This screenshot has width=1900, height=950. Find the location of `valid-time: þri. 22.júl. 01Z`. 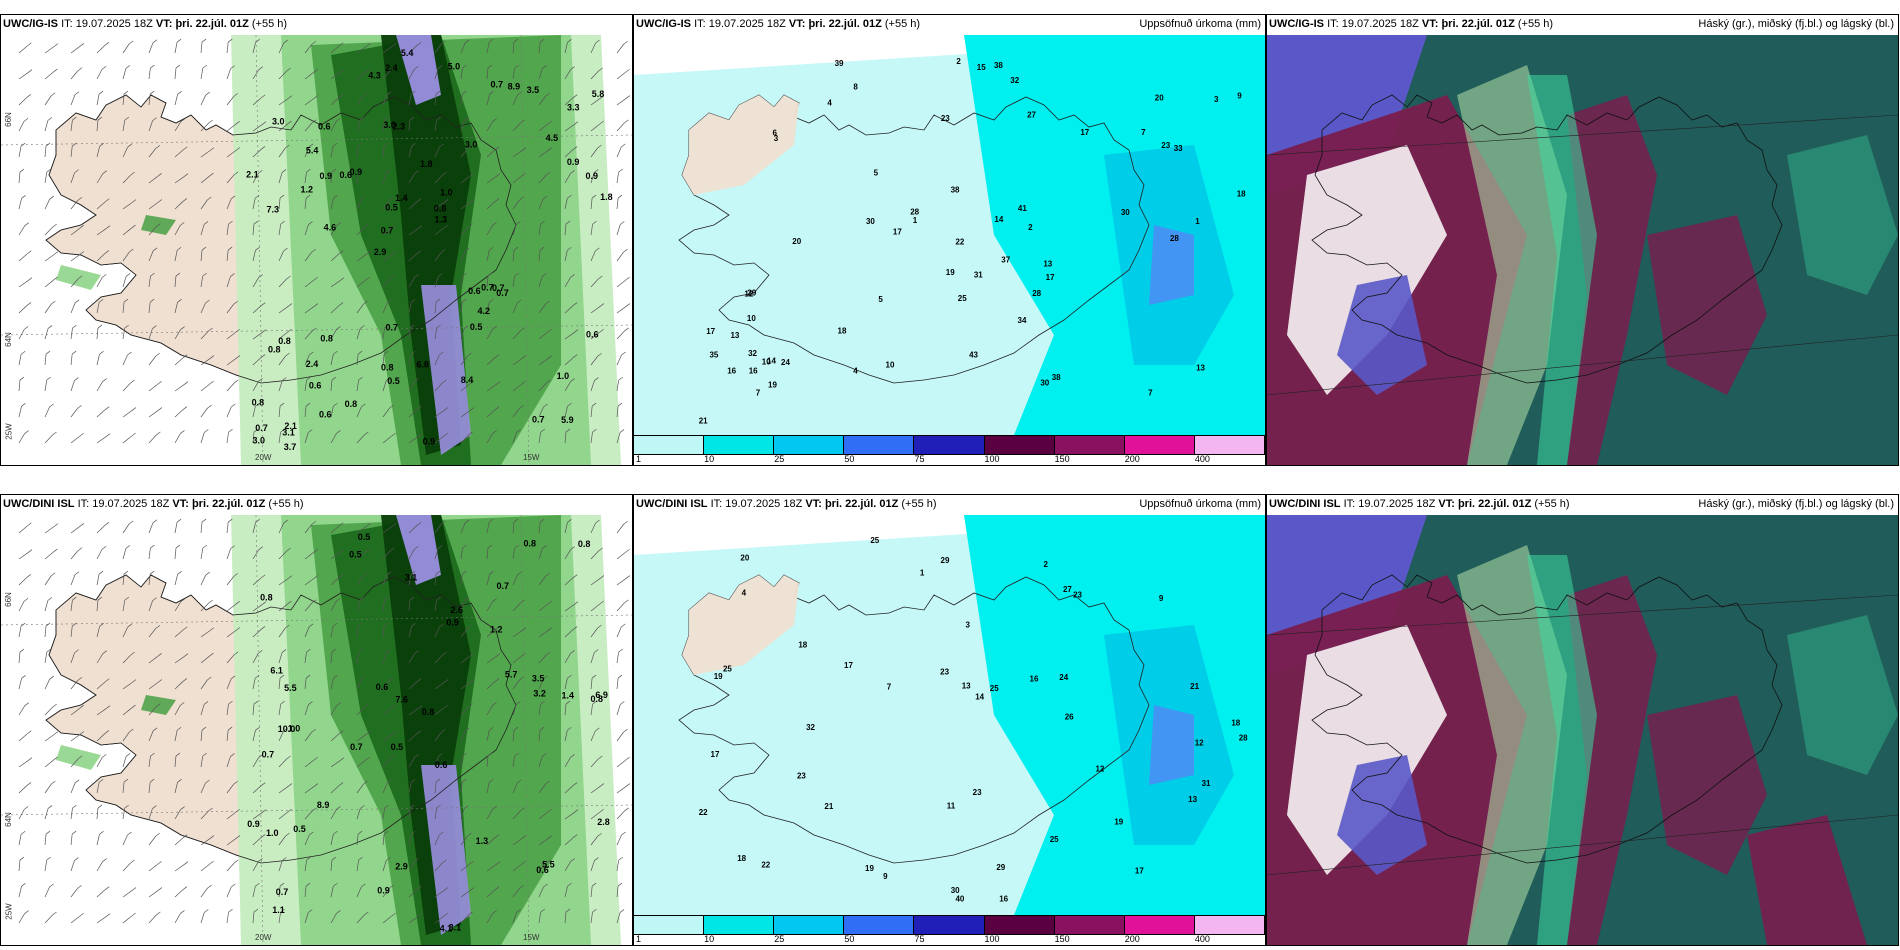

valid-time: þri. 22.júl. 01Z is located at coordinates (1494, 504).